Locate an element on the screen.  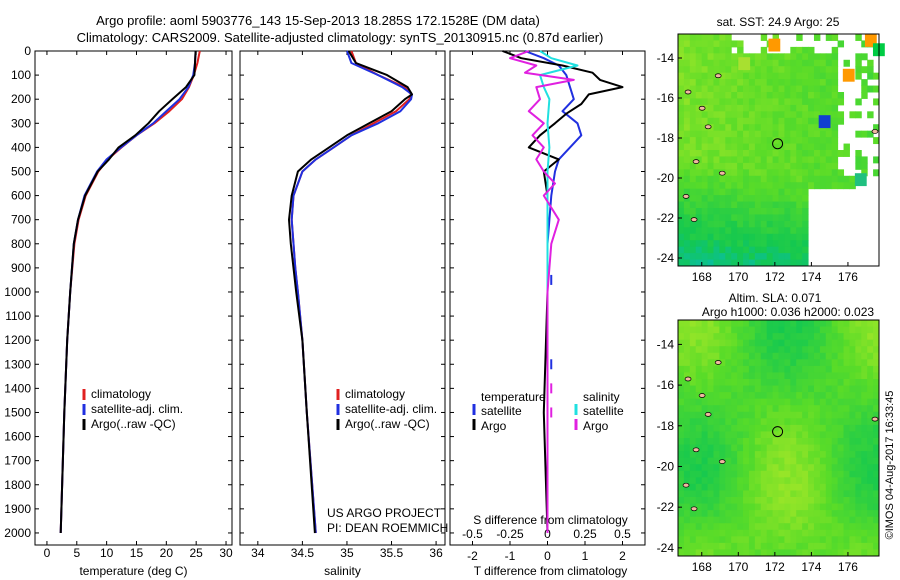
sla-island is located at coordinates (696, 450).